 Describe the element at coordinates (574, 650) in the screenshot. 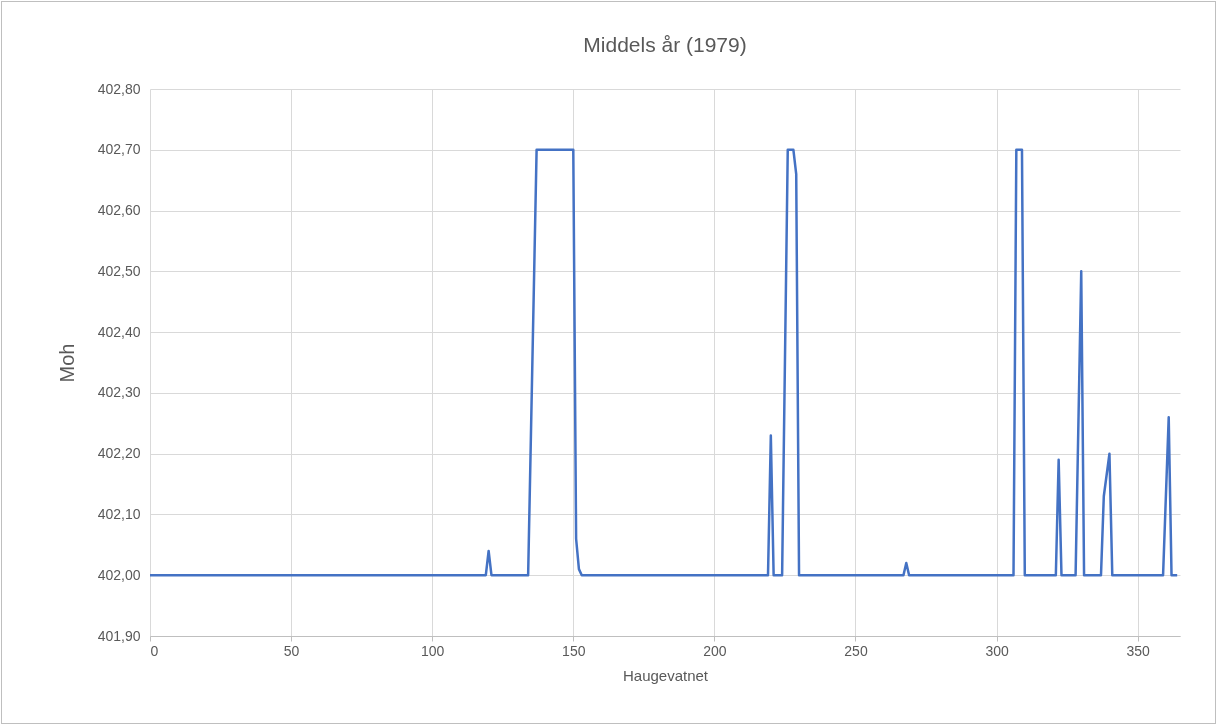

I see `x-tick-label: 150` at that location.